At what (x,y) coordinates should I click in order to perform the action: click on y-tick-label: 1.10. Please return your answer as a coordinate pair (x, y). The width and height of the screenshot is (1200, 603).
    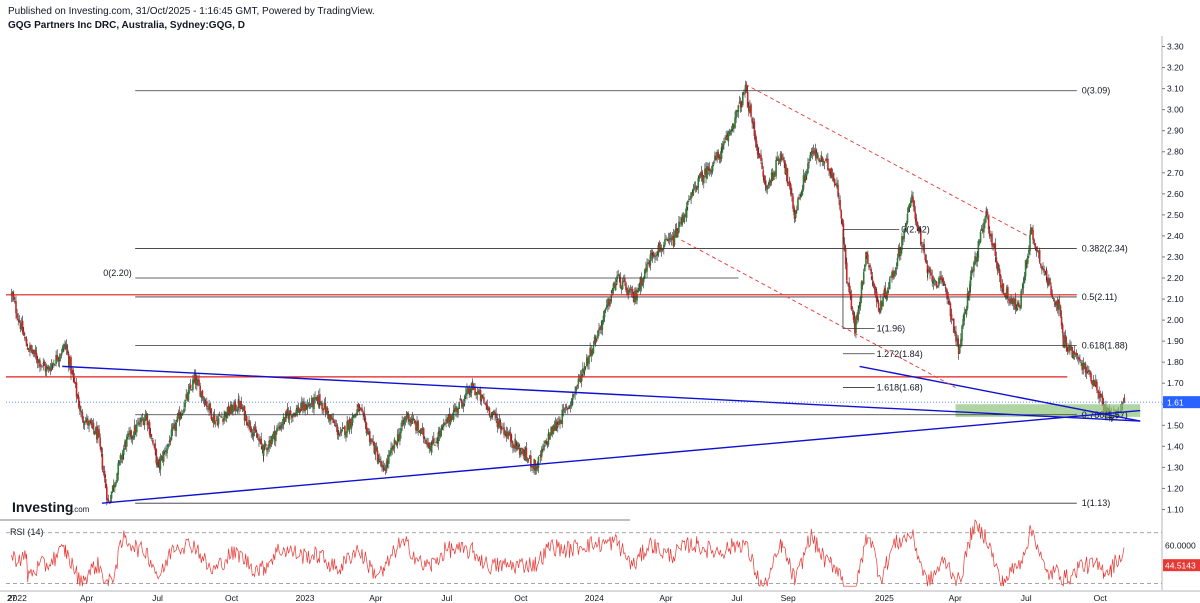
    Looking at the image, I should click on (1175, 509).